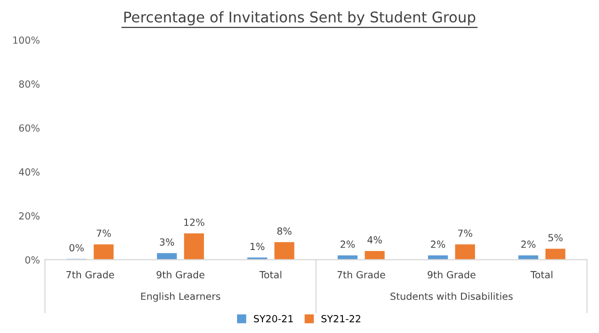 The image size is (599, 333). What do you see at coordinates (451, 296) in the screenshot?
I see `text: Students with Disabilities` at bounding box center [451, 296].